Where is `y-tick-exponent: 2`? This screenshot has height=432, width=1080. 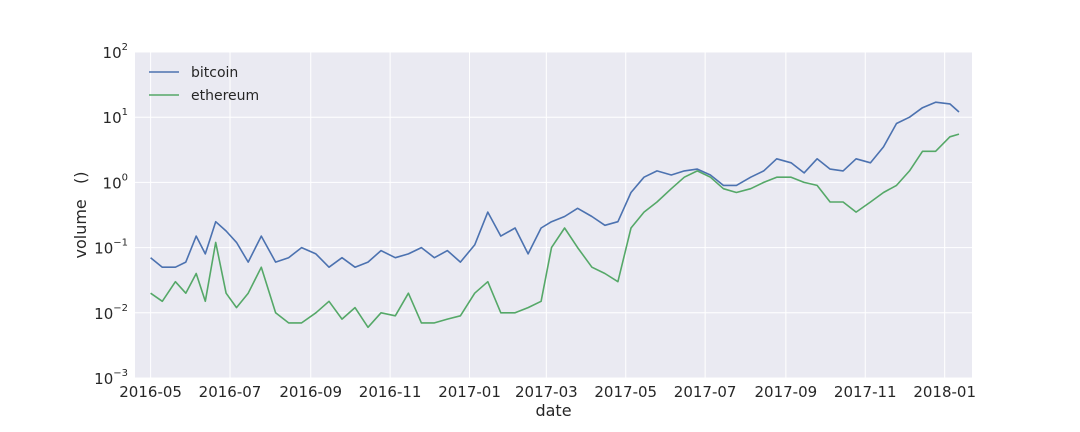 y-tick-exponent: 2 is located at coordinates (125, 47).